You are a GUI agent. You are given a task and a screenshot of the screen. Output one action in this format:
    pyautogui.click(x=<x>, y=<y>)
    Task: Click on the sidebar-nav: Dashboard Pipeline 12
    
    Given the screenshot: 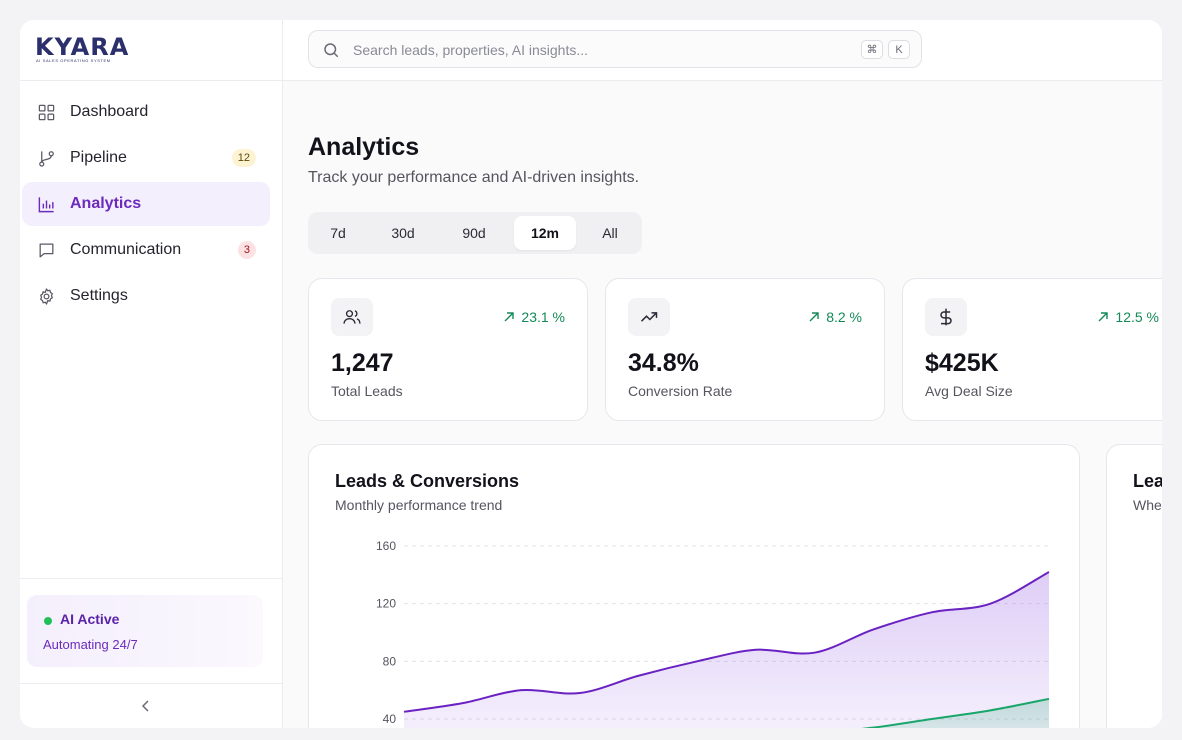 What is the action you would take?
    pyautogui.click(x=151, y=205)
    